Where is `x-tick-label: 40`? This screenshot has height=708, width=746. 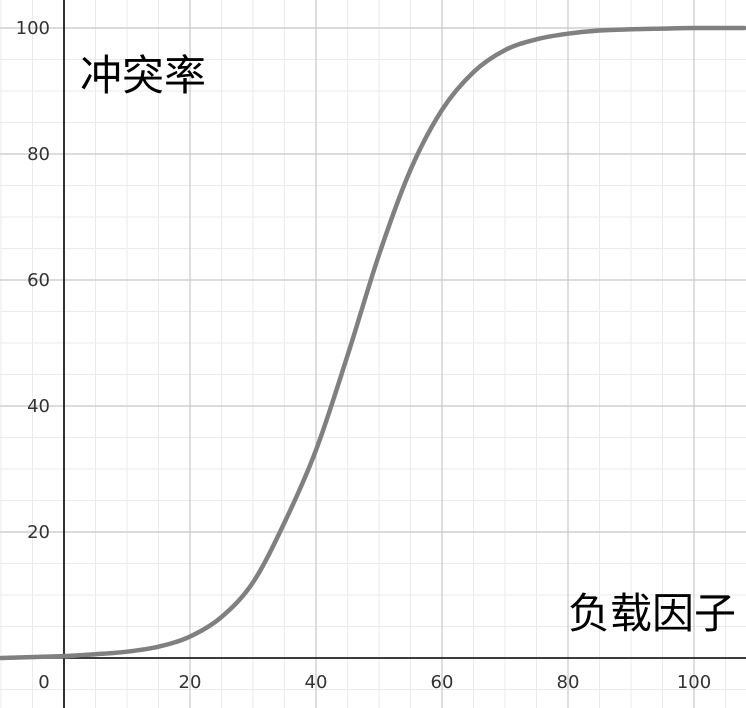 x-tick-label: 40 is located at coordinates (316, 682).